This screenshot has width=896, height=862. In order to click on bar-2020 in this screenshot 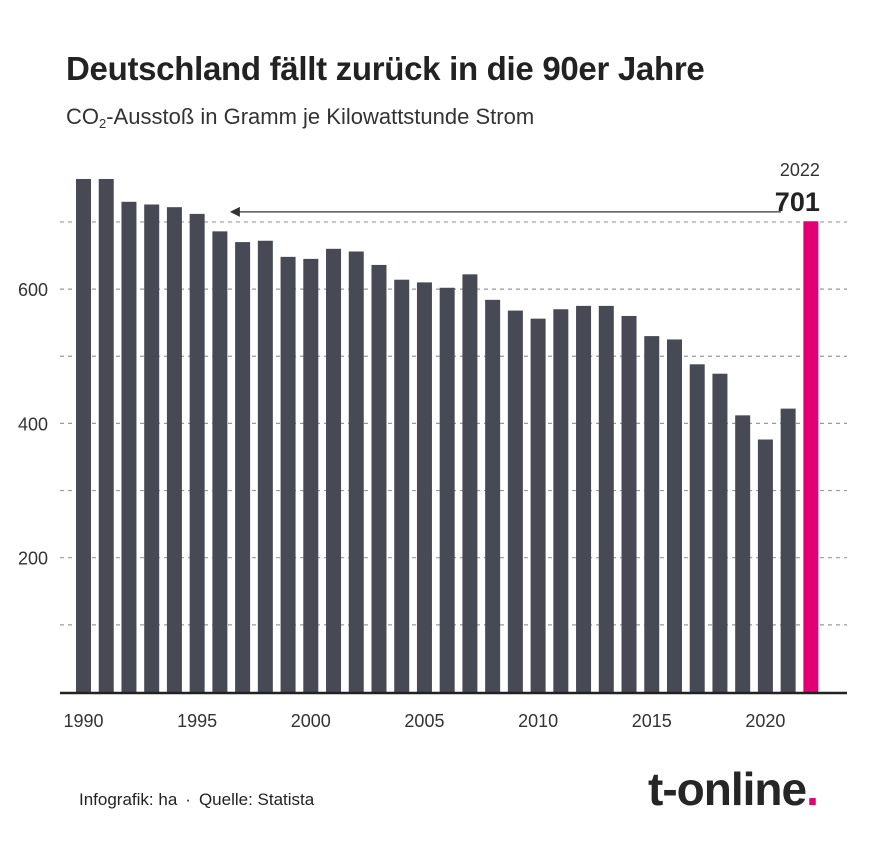, I will do `click(765, 565)`.